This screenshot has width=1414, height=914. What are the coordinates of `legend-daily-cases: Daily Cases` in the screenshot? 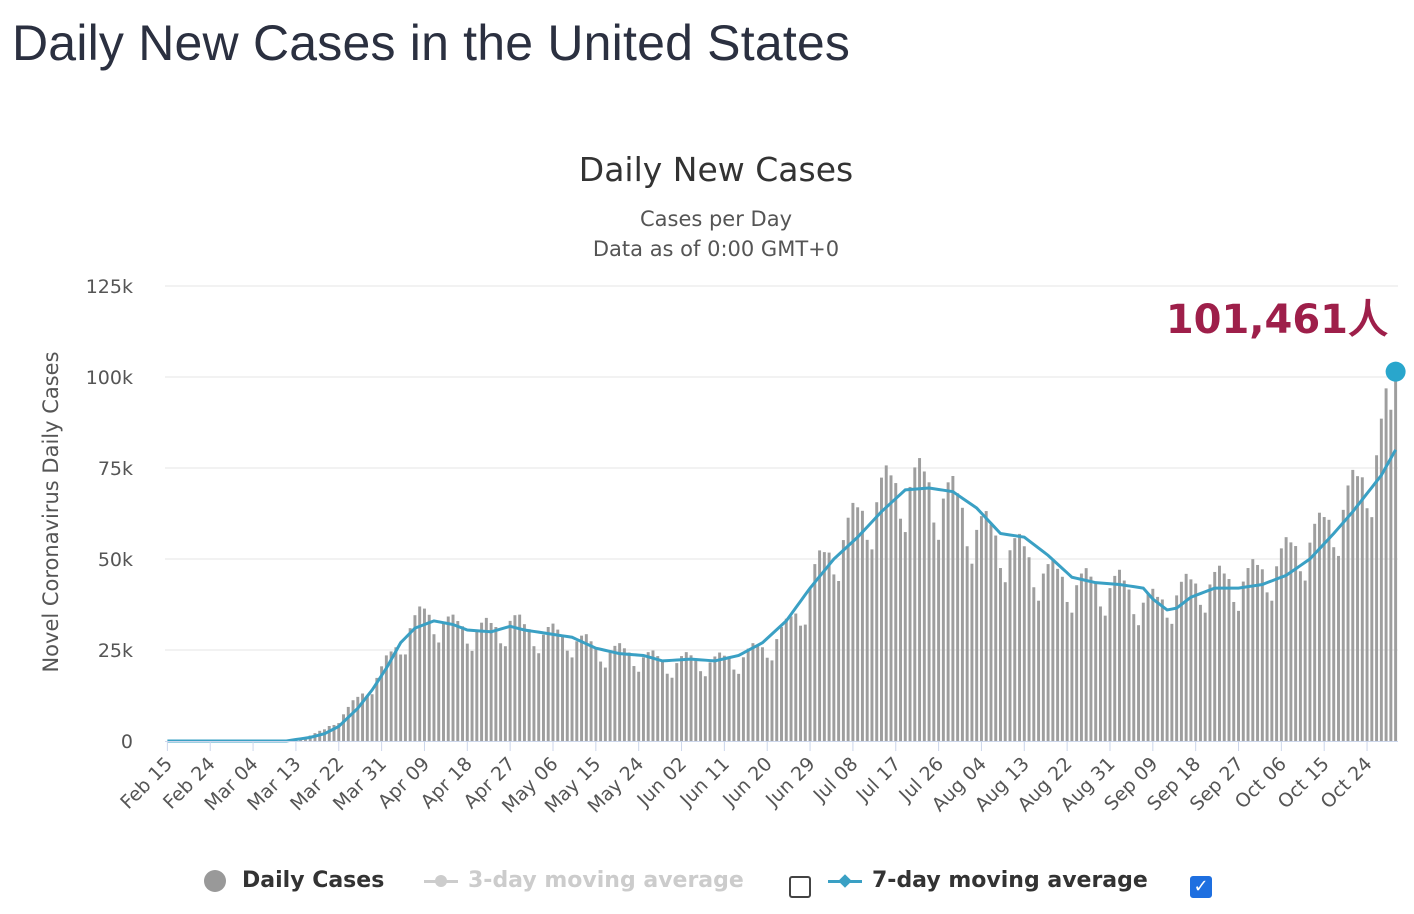 It's located at (294, 880).